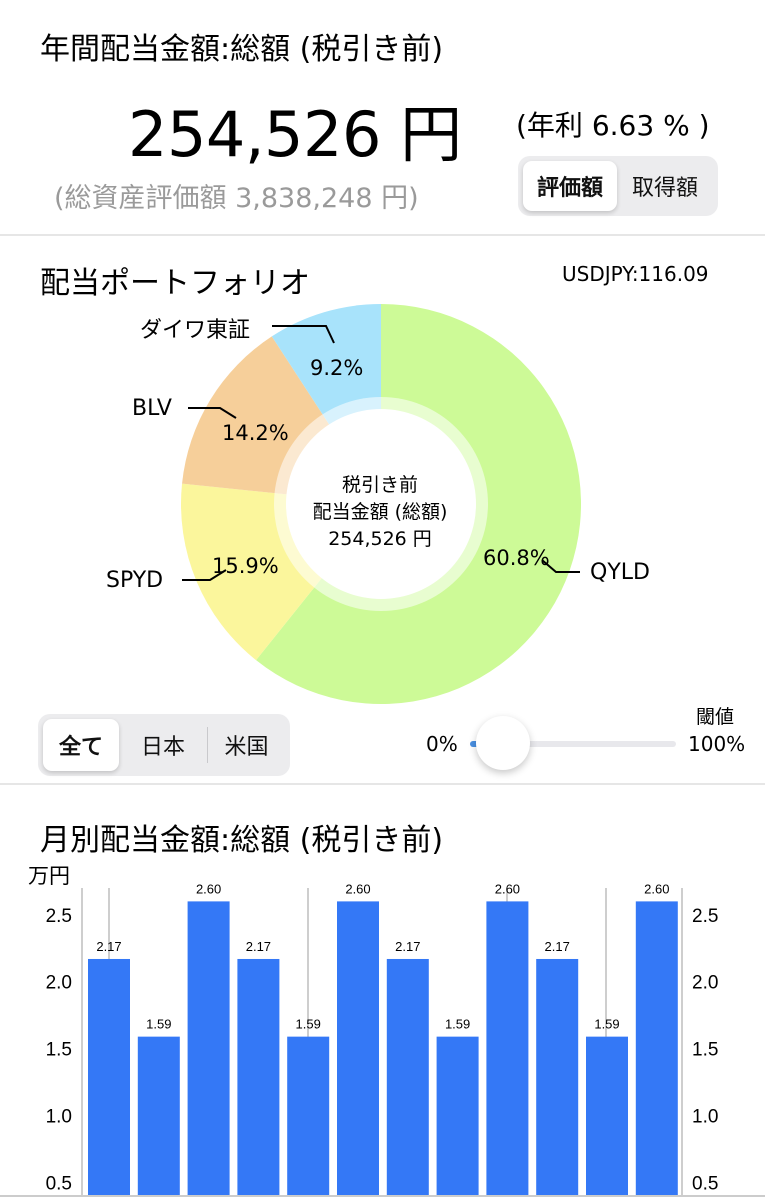  What do you see at coordinates (570, 186) in the screenshot?
I see `valuation-option-market: 評価額` at bounding box center [570, 186].